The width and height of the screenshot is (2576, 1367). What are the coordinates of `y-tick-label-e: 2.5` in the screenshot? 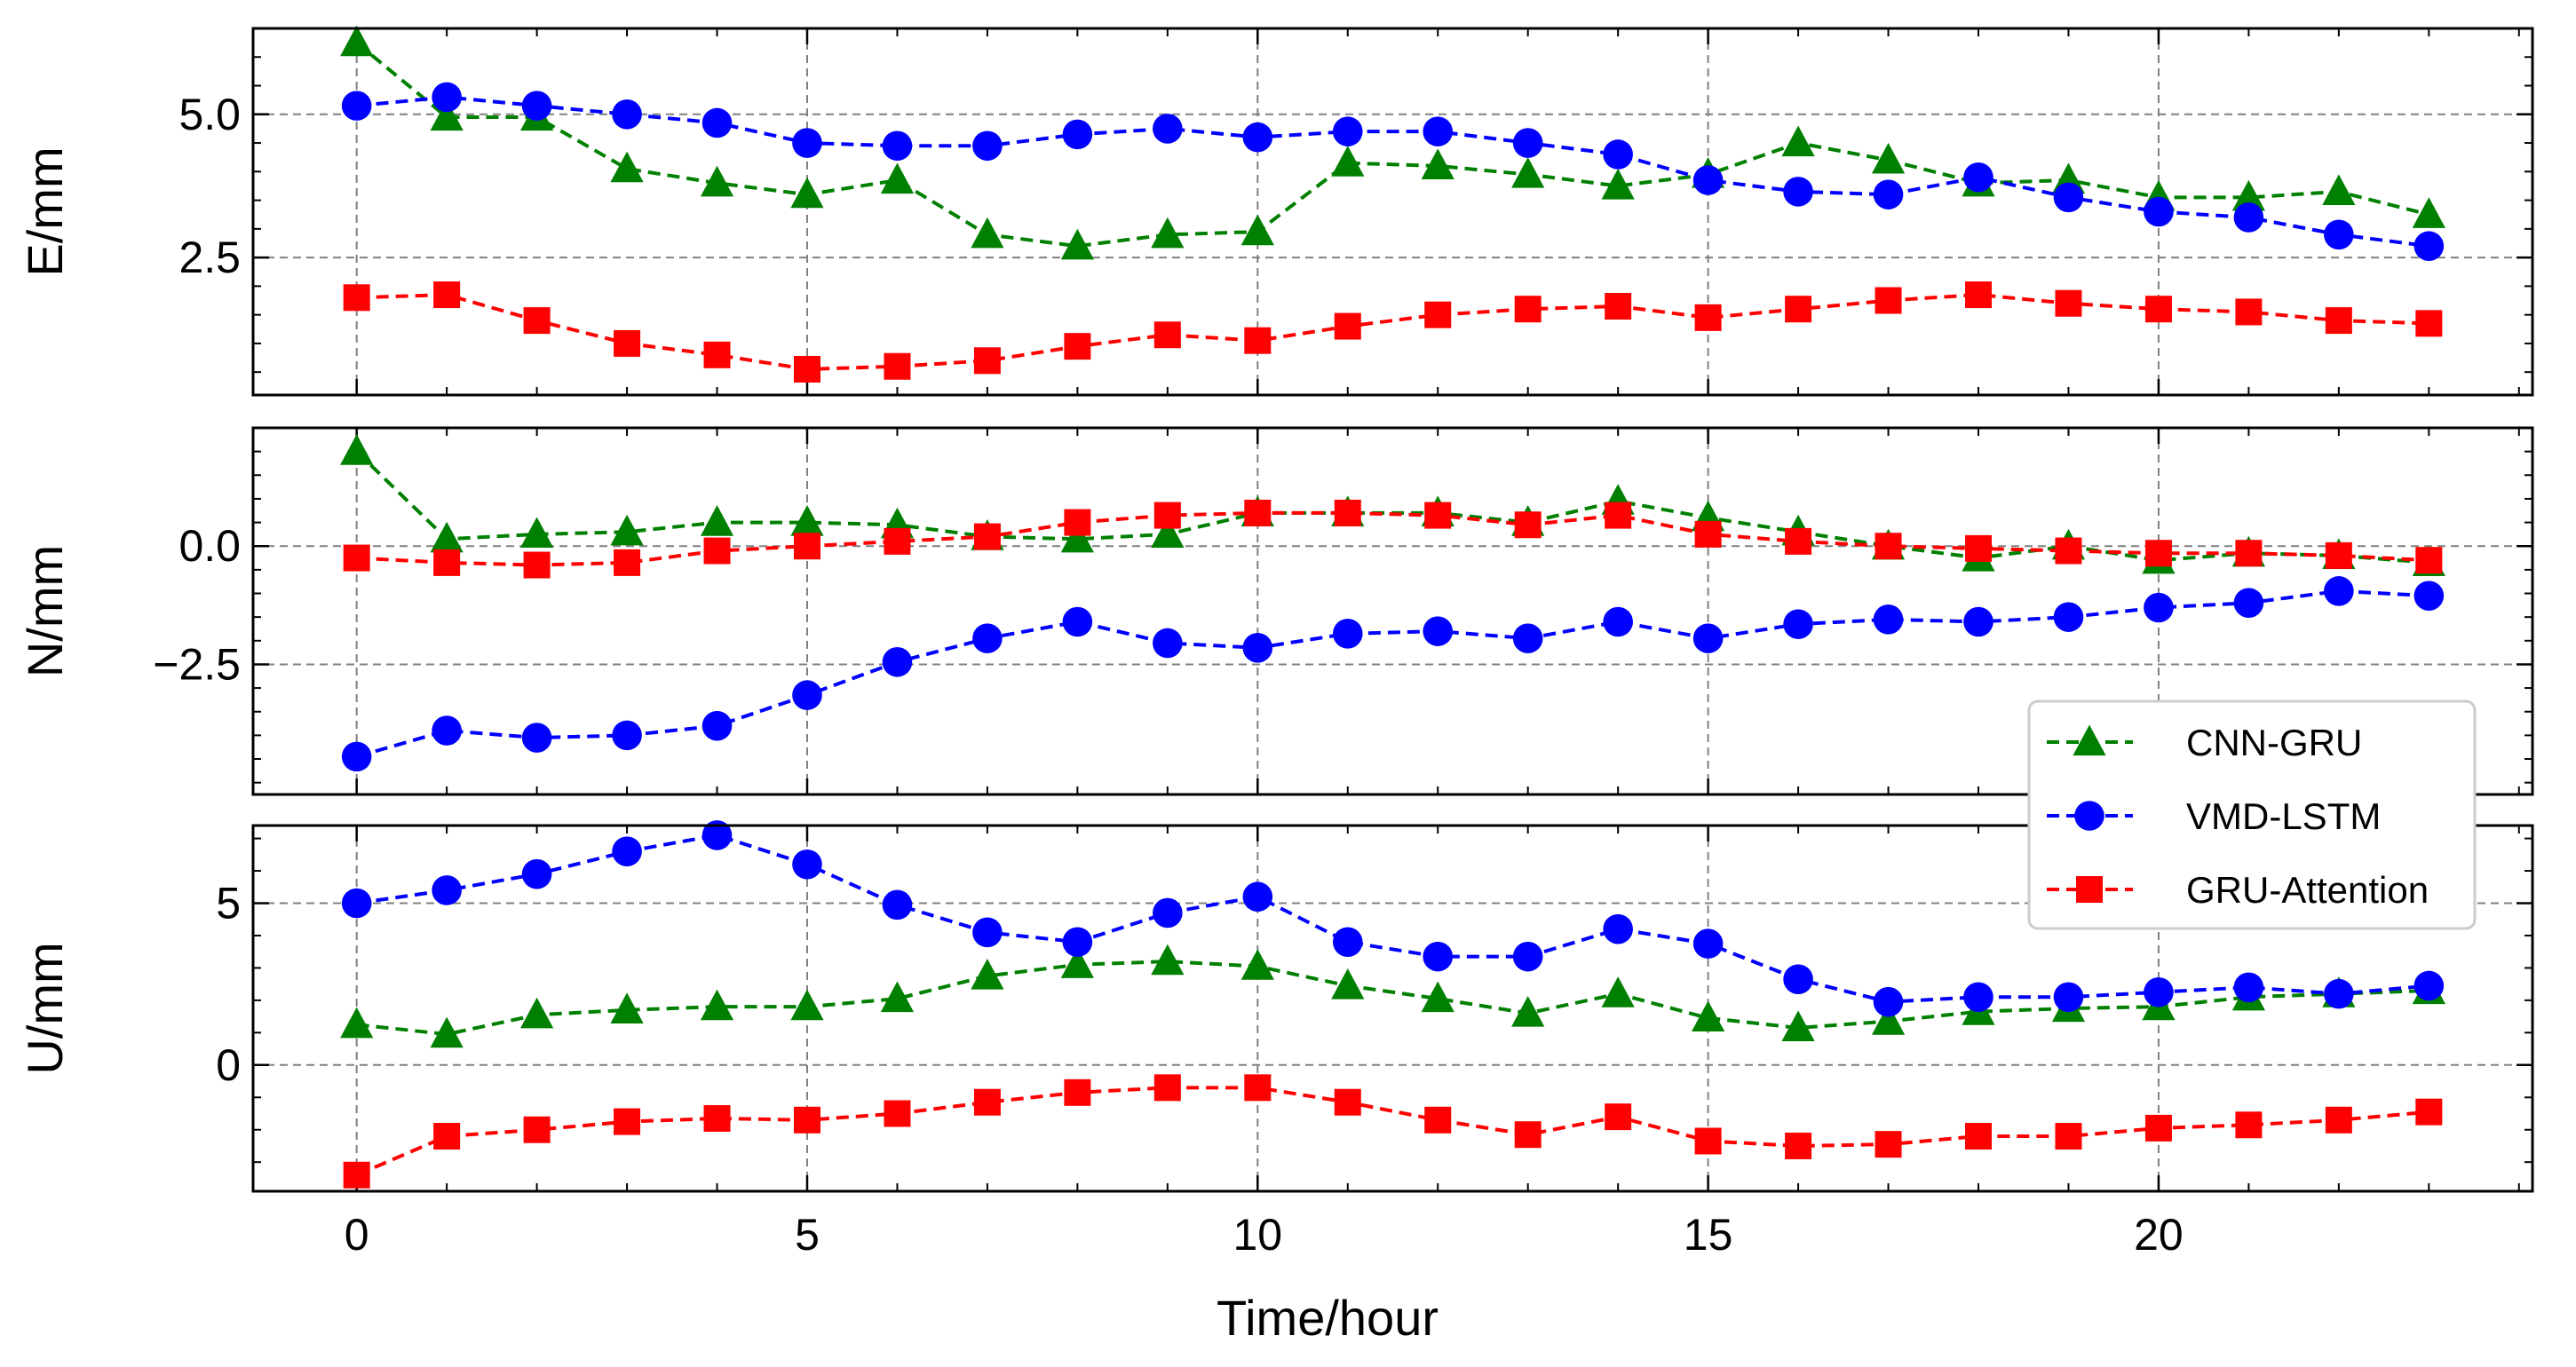 It's located at (210, 257).